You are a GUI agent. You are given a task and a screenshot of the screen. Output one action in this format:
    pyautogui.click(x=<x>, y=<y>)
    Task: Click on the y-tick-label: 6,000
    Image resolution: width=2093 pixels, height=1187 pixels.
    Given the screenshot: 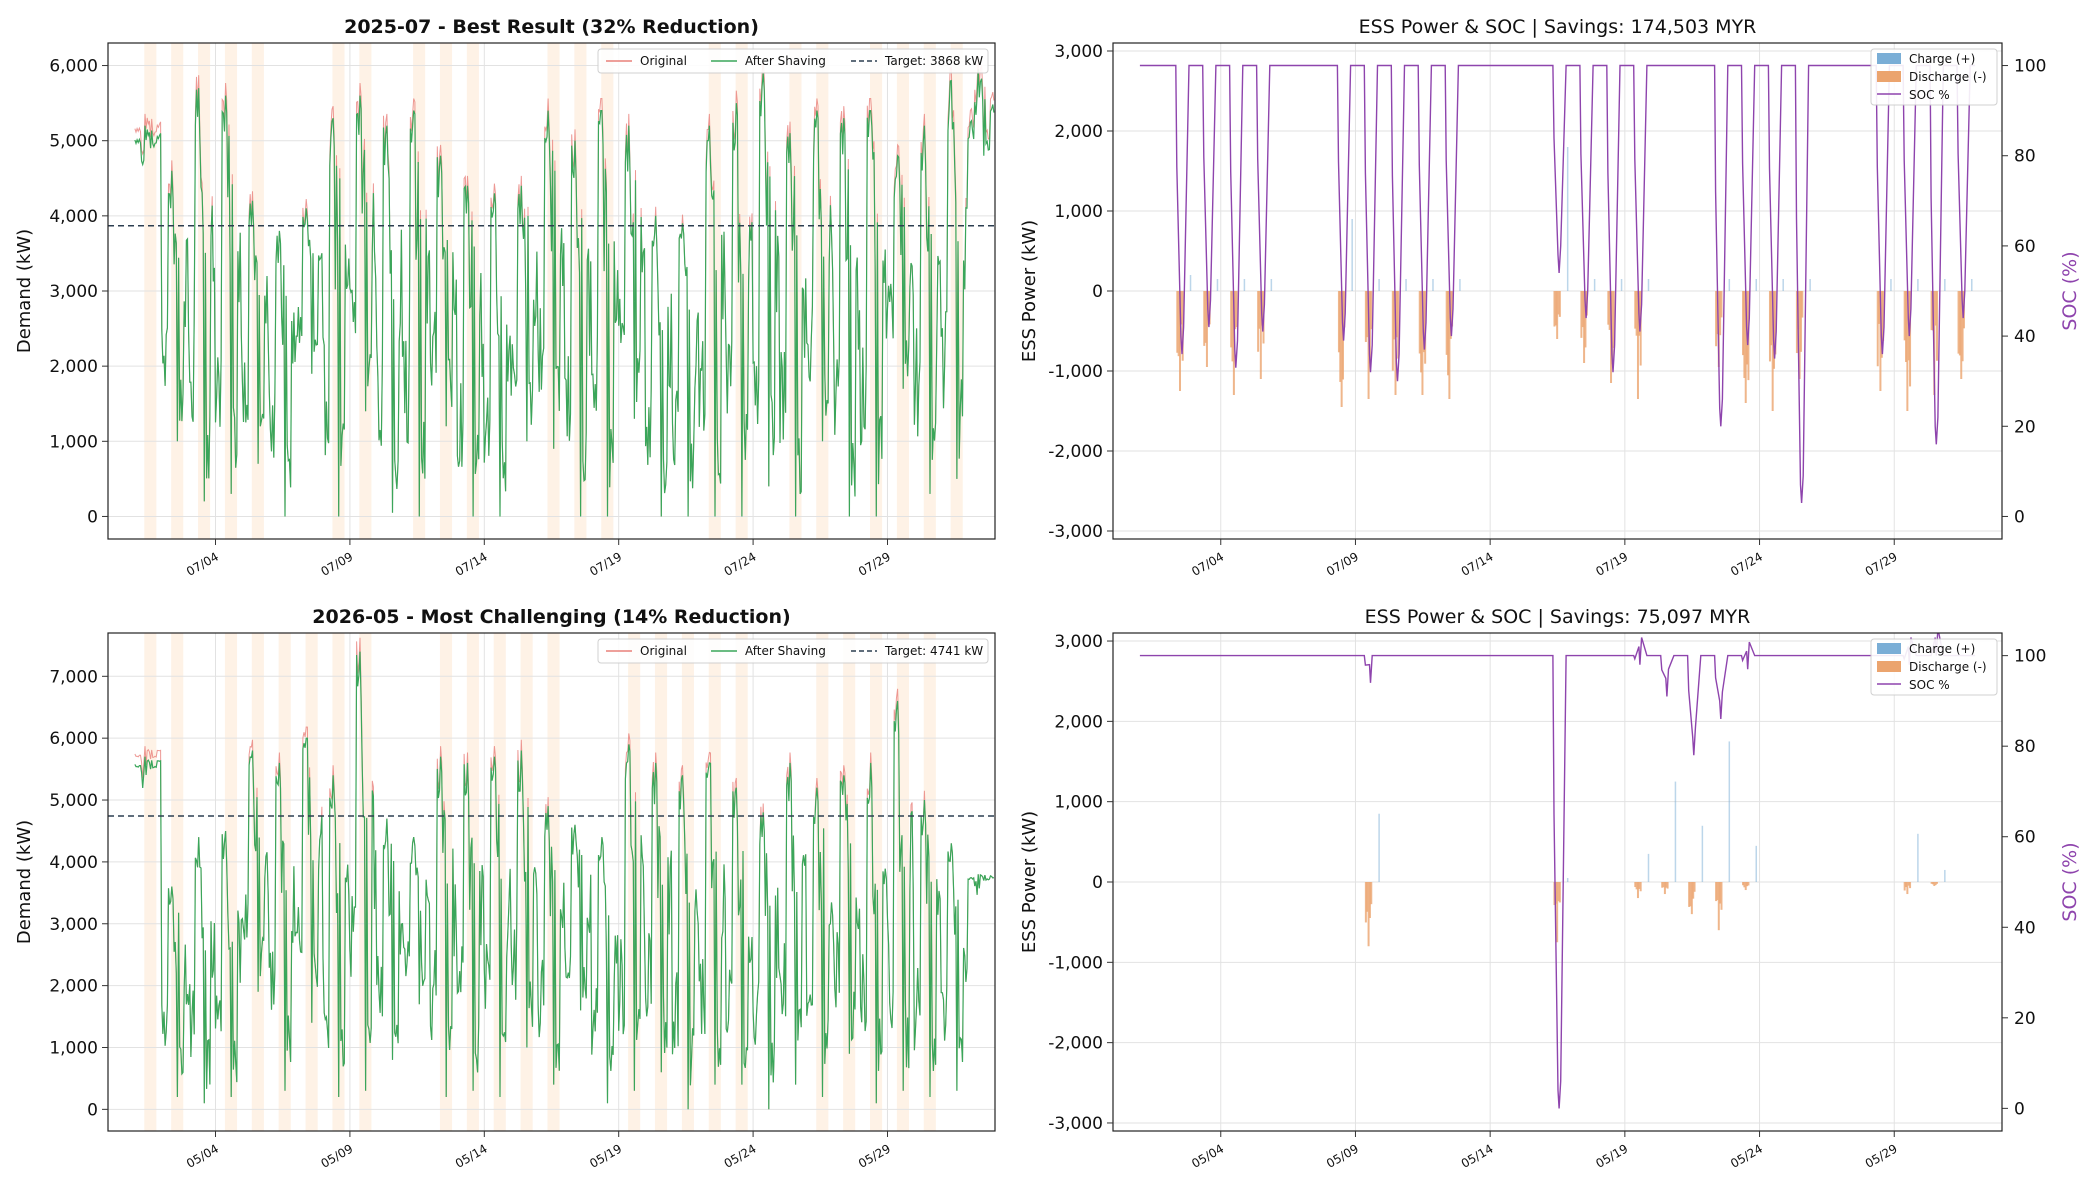 What is the action you would take?
    pyautogui.click(x=73, y=739)
    